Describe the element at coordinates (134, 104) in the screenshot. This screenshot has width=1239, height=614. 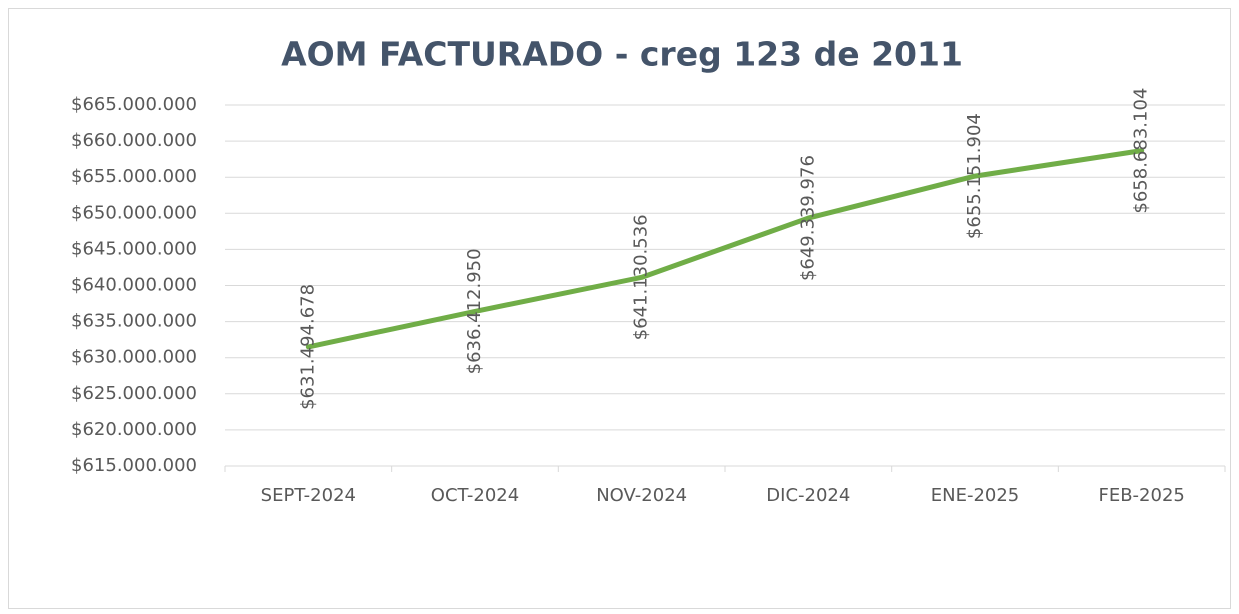
I see `y-tick-label: $665.000.000` at that location.